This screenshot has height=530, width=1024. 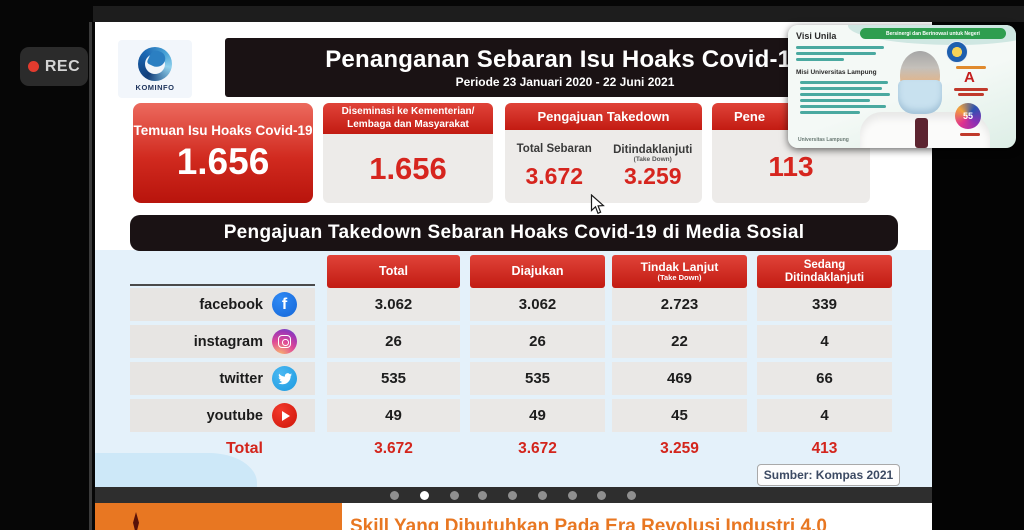 What do you see at coordinates (408, 111) in the screenshot?
I see `stat-diseminasi-label-line1: Diseminasi ke Kementerian/` at bounding box center [408, 111].